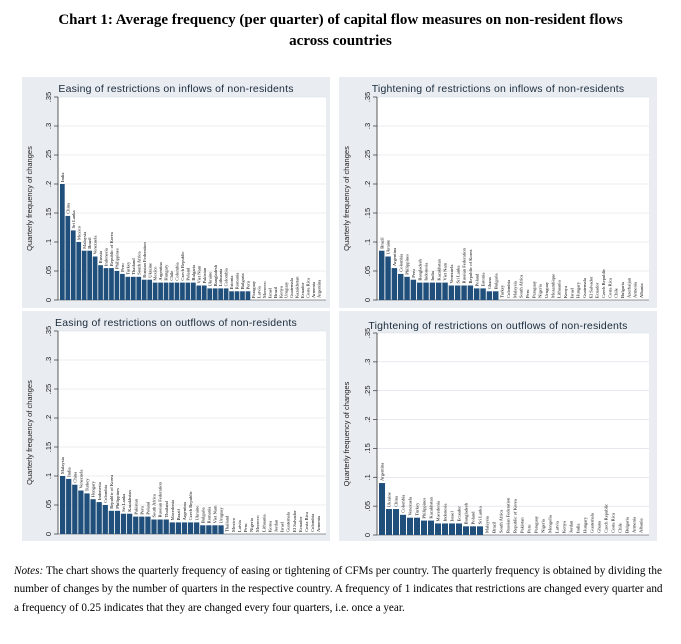 The image size is (681, 644). I want to click on bar-label: Kazakhstan, so click(431, 507).